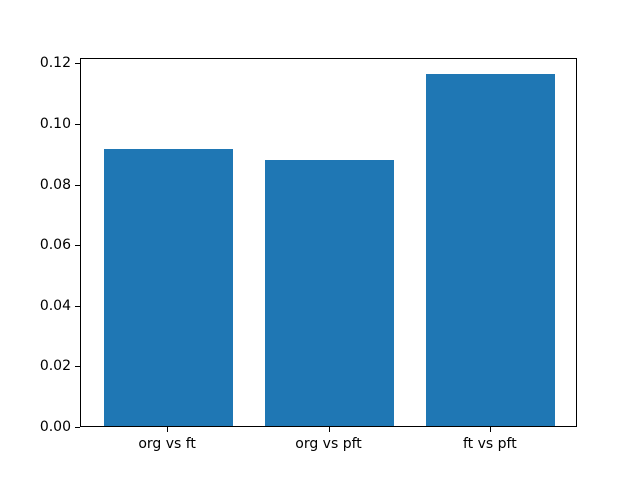 This screenshot has width=640, height=480. Describe the element at coordinates (55, 124) in the screenshot. I see `y-tick-label: 0.10` at that location.